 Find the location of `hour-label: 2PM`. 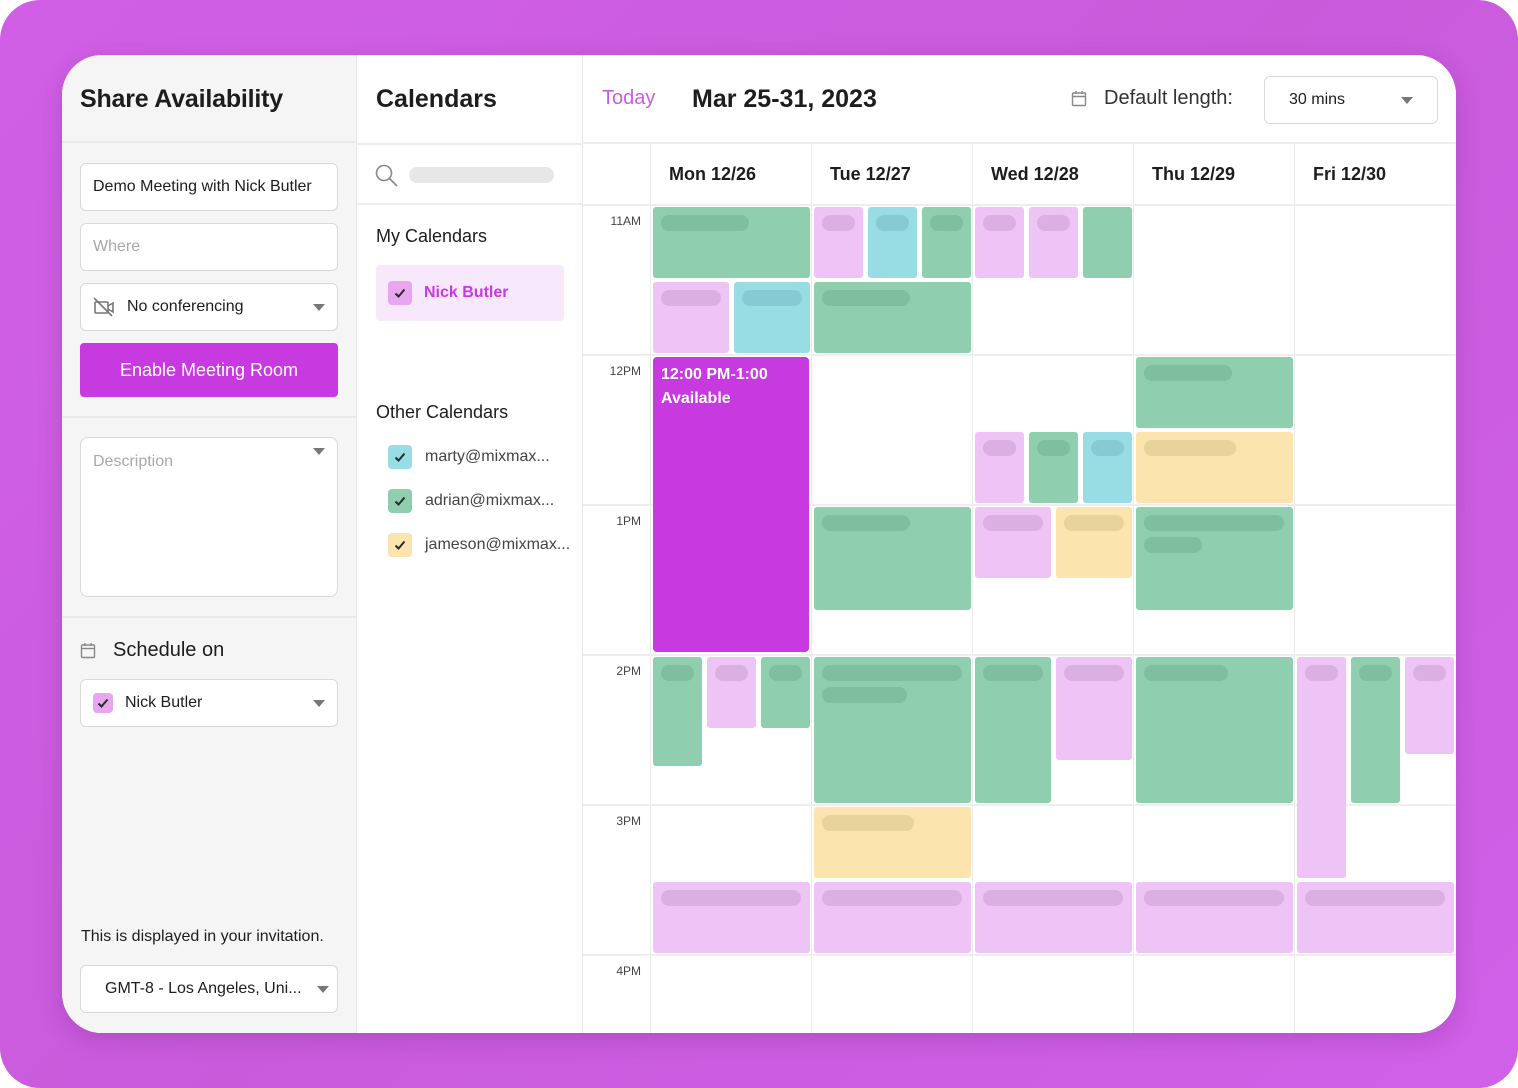

hour-label: 2PM is located at coordinates (628, 671).